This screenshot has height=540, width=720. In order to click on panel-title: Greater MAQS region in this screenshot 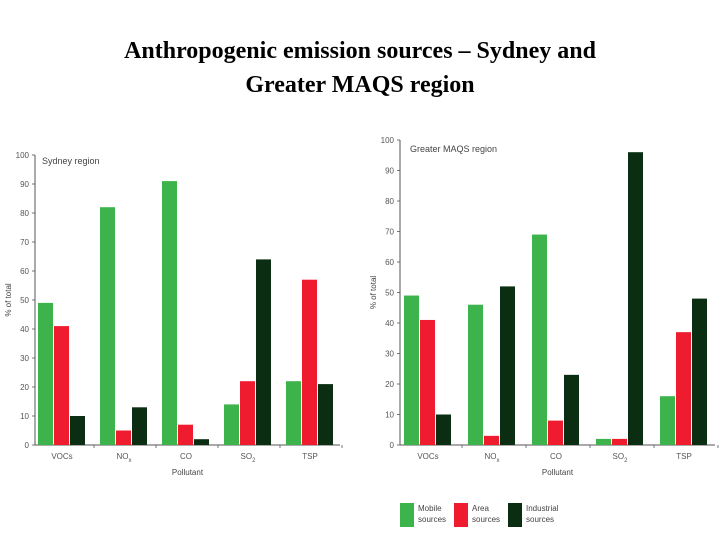, I will do `click(453, 149)`.